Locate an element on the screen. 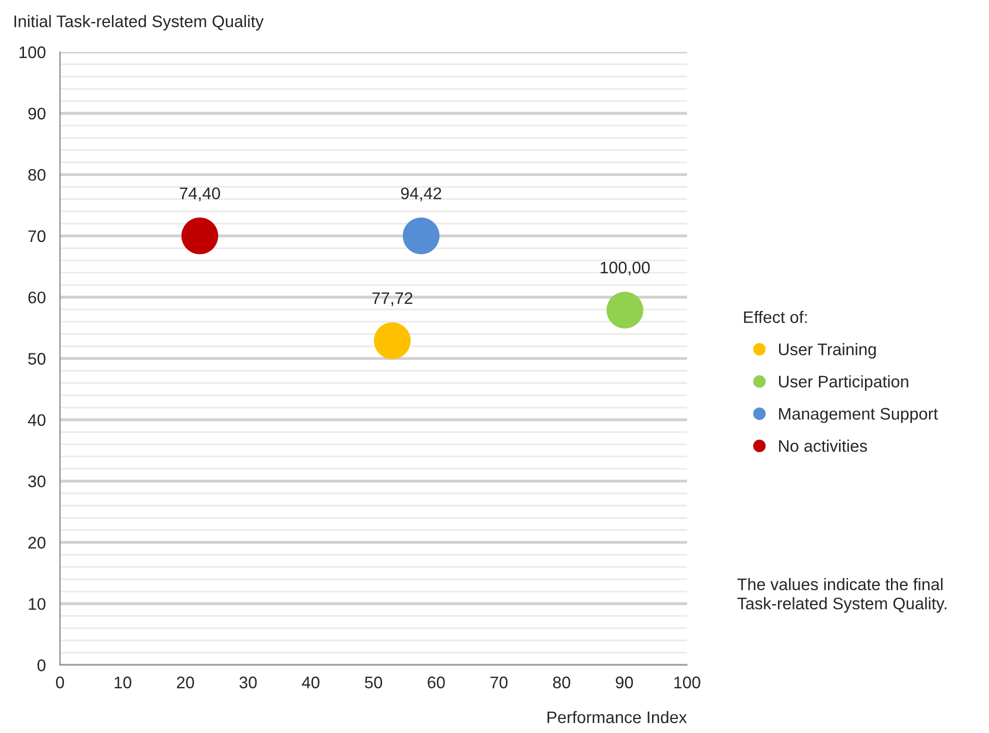 This screenshot has width=989, height=733. y-tick-label: 100 is located at coordinates (33, 52).